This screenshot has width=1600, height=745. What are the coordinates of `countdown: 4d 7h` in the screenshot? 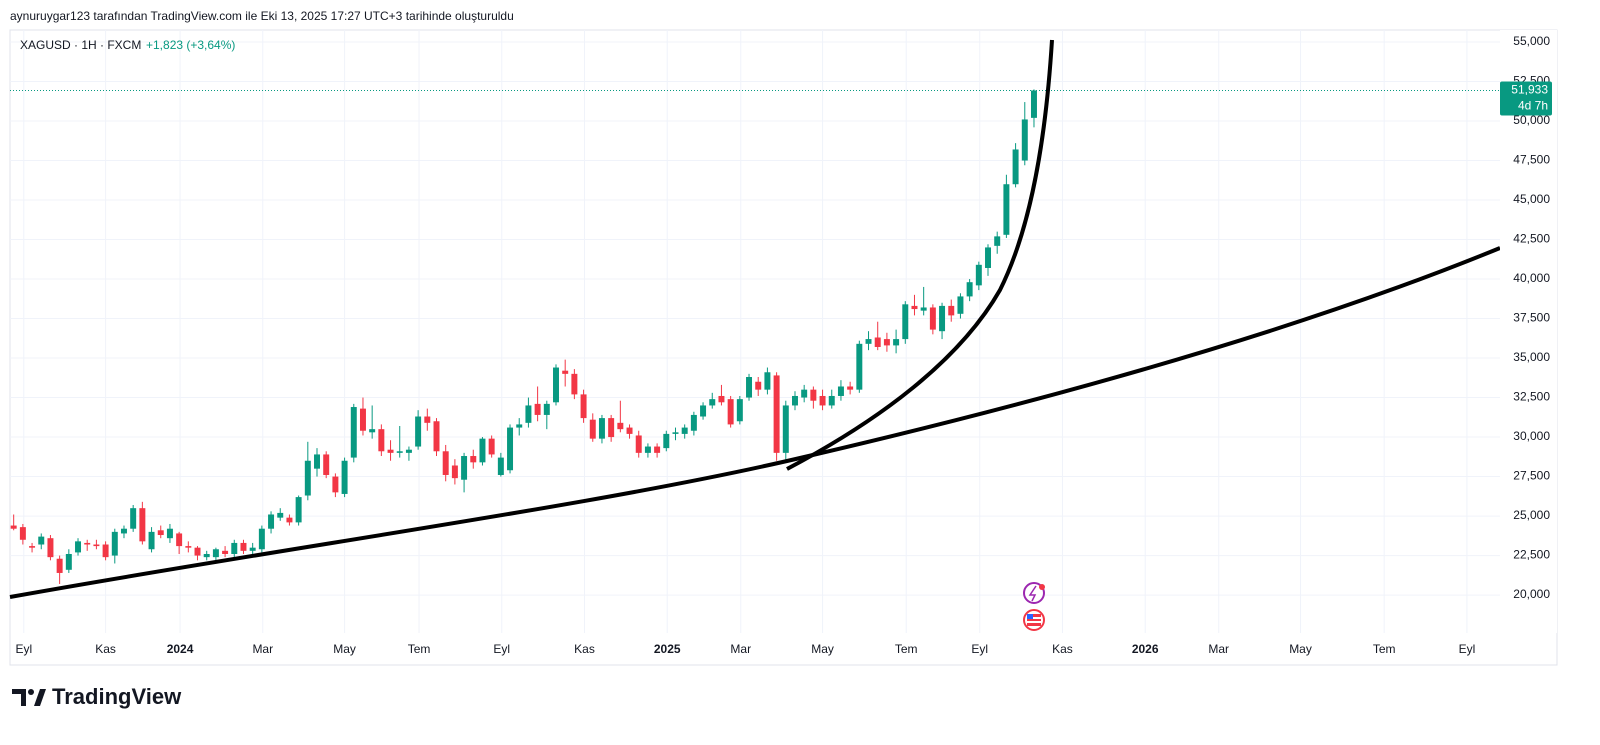 It's located at (1533, 106).